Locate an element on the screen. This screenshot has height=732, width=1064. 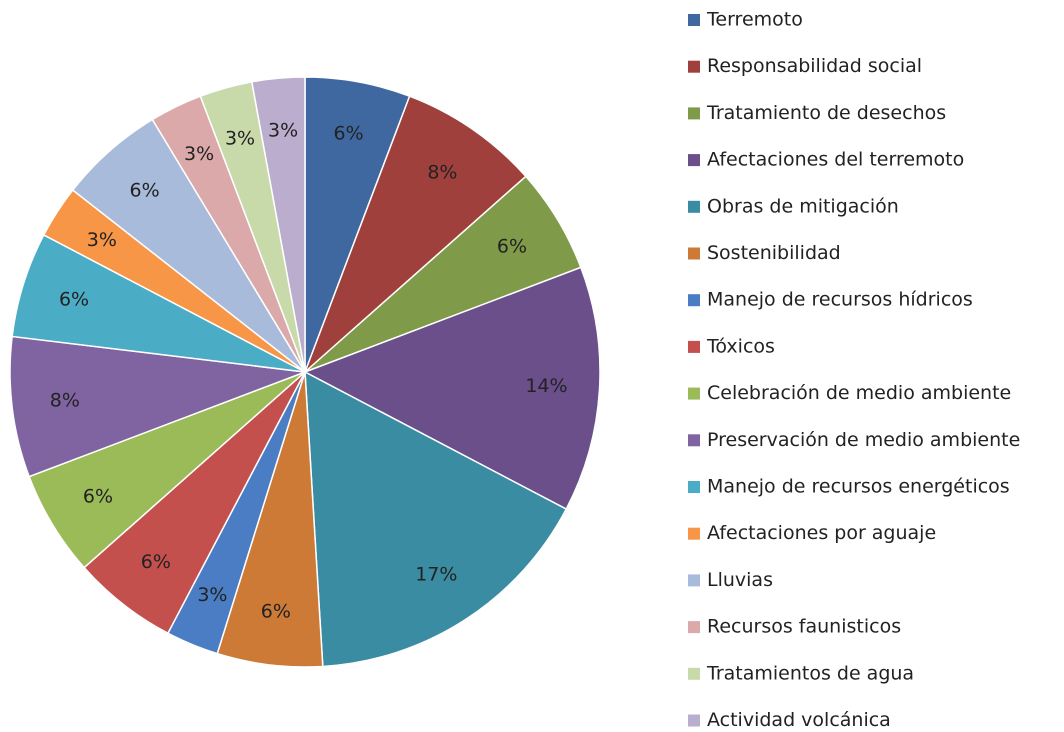
legend-label: Manejo de recursos energéticos is located at coordinates (858, 487).